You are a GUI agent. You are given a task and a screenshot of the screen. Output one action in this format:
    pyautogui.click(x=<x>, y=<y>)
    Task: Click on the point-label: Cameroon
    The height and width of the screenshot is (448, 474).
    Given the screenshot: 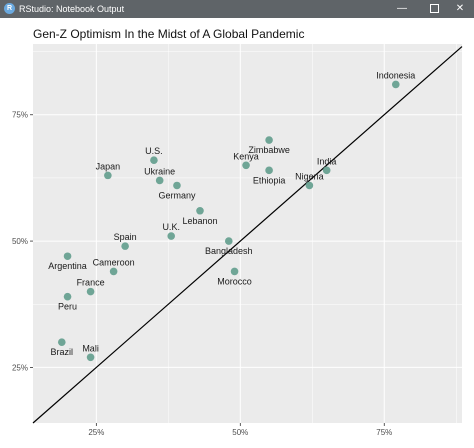 What is the action you would take?
    pyautogui.click(x=114, y=262)
    